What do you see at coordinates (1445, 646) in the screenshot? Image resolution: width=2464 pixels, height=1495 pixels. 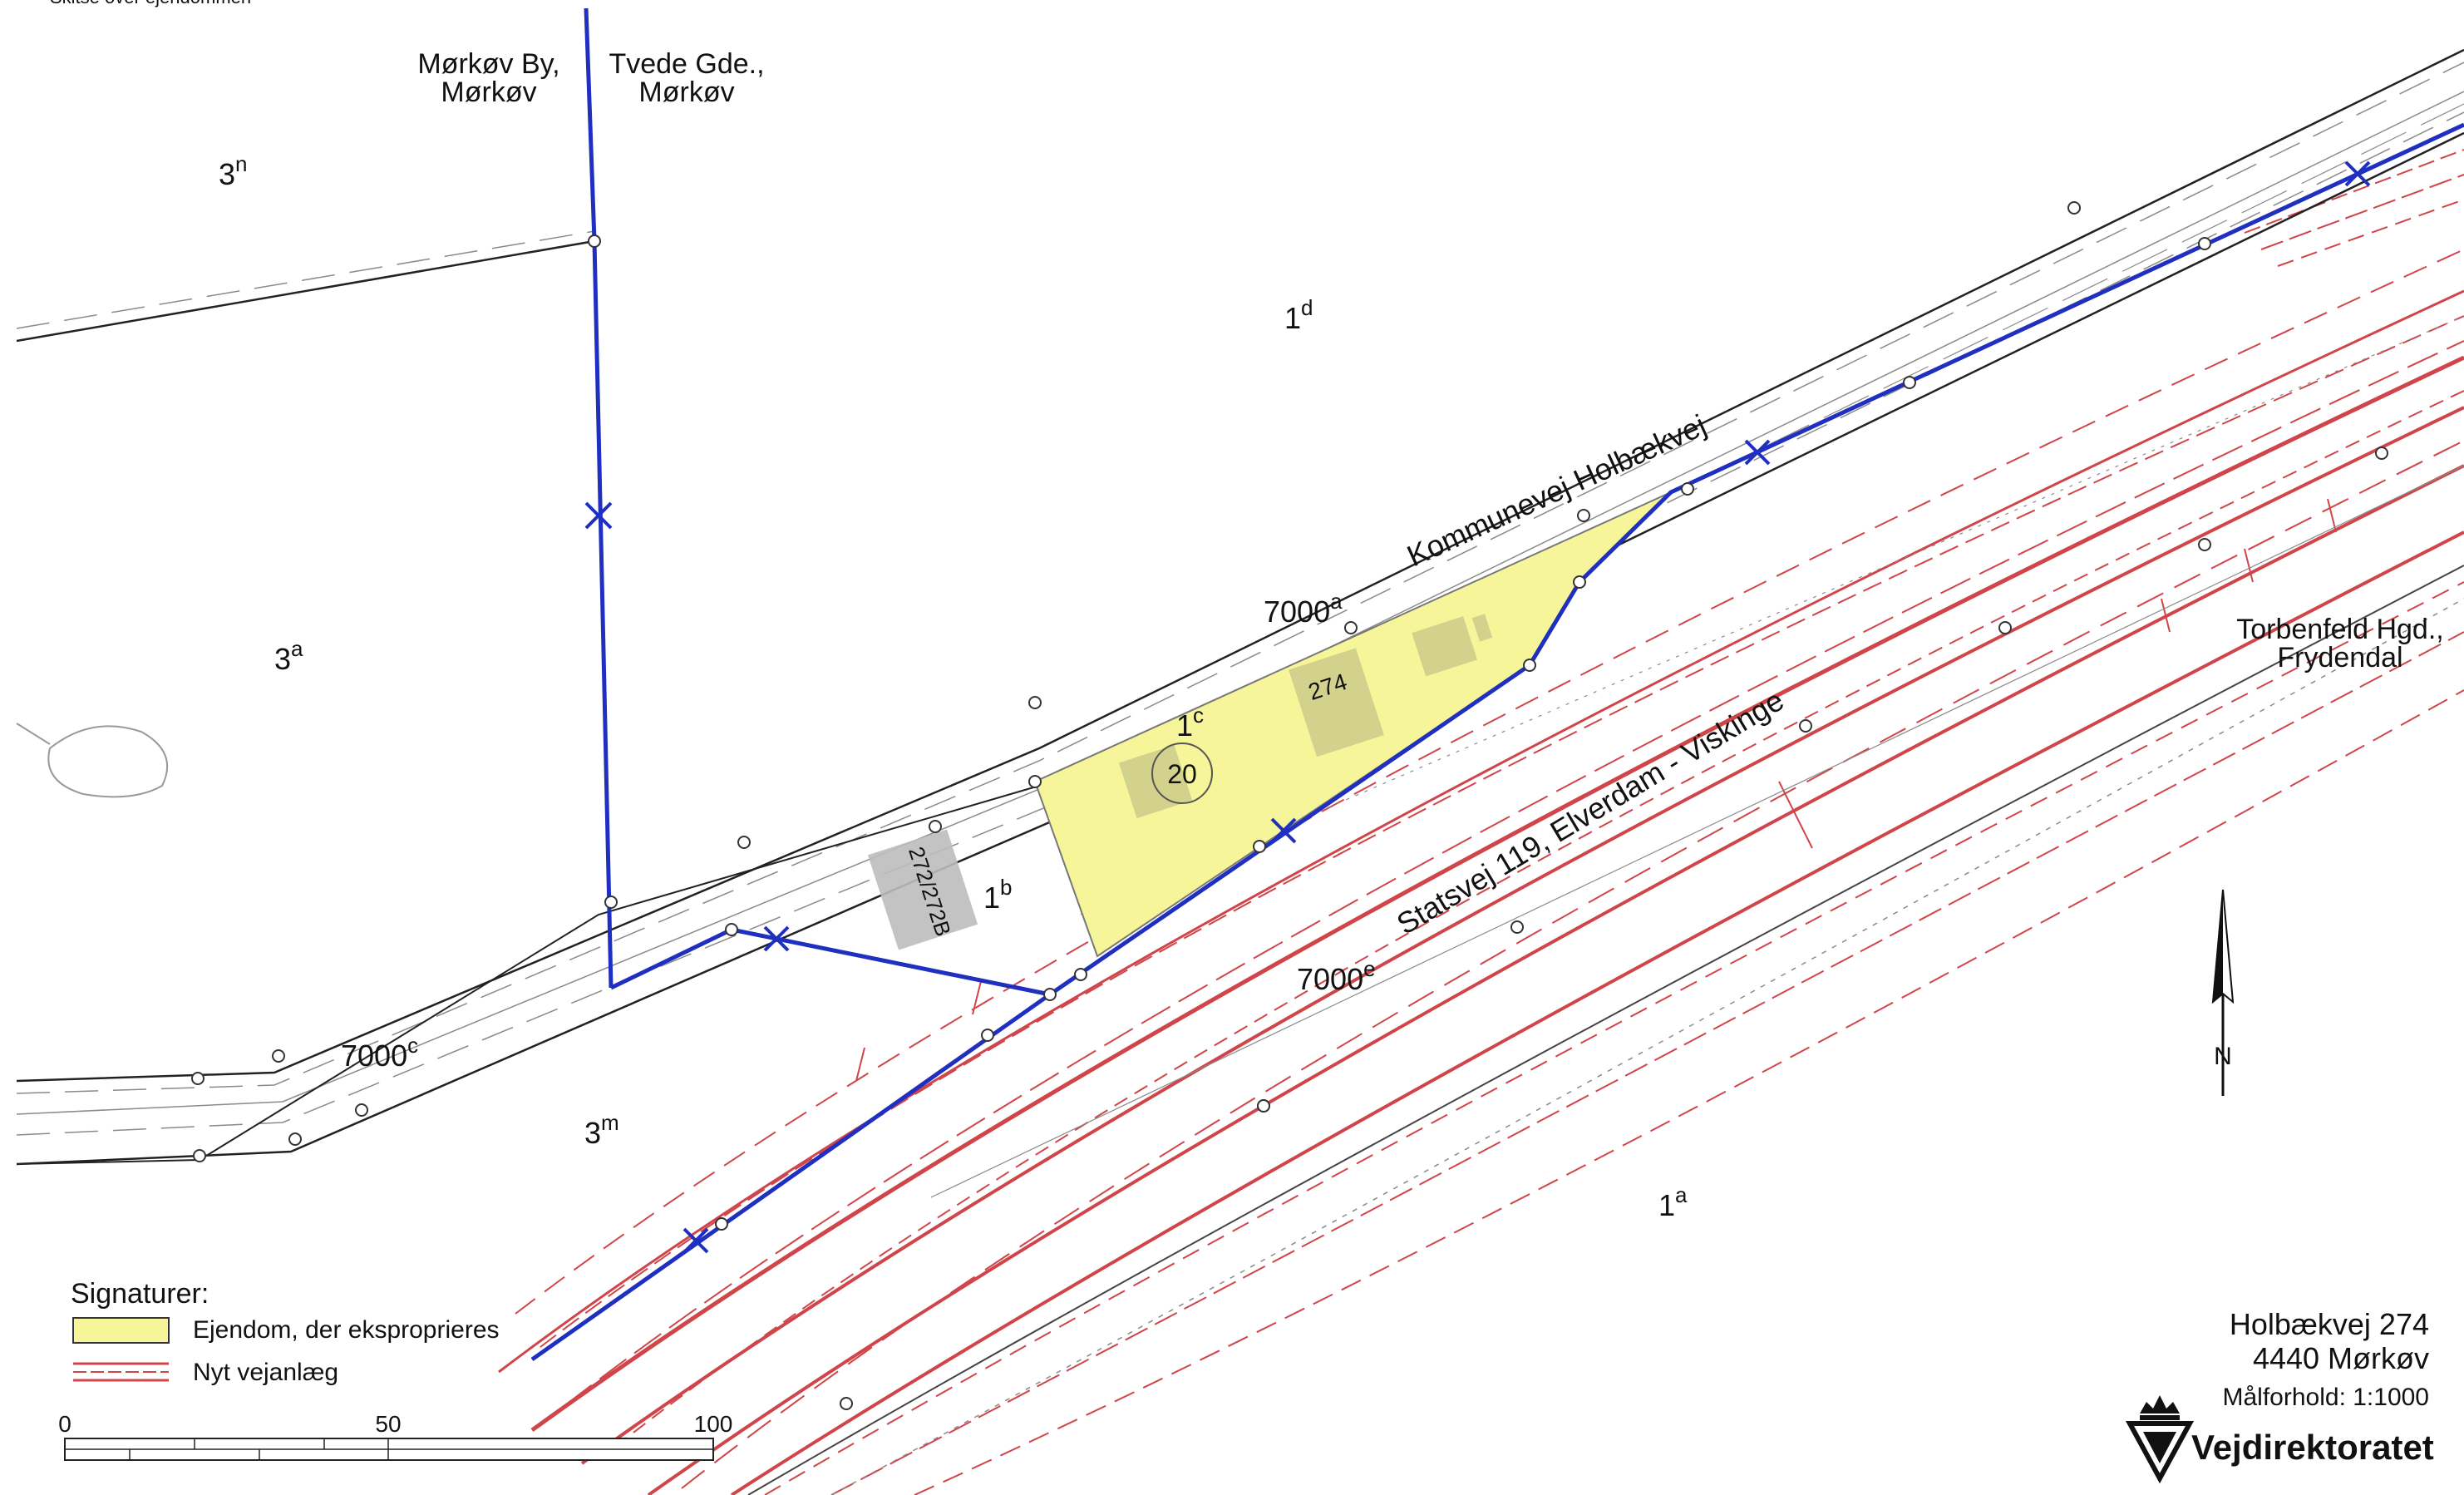 I see `building-small` at bounding box center [1445, 646].